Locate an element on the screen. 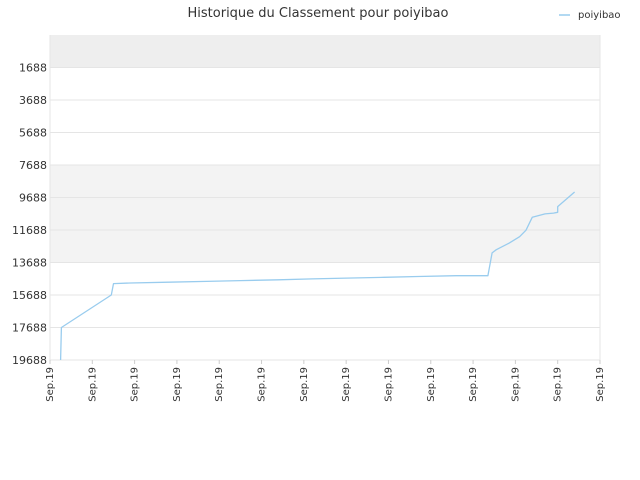 Image resolution: width=640 pixels, height=480 pixels. y-tick-label: 17688 is located at coordinates (29, 328).